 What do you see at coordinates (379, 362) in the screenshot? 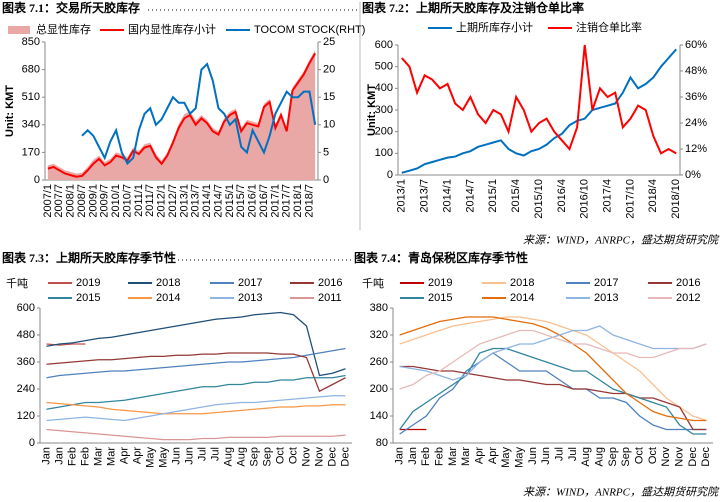
I see `y-tick-label: 260` at bounding box center [379, 362].